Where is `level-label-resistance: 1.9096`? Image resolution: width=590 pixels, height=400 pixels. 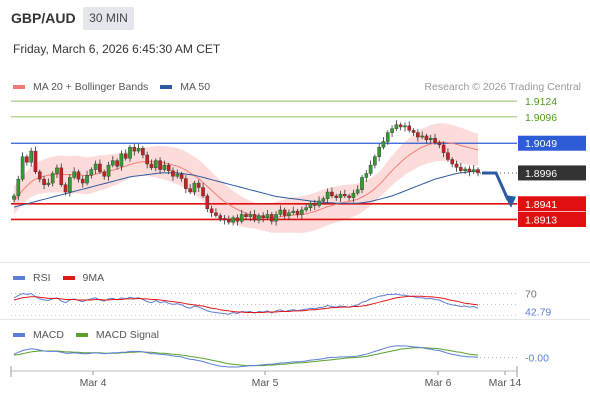 level-label-resistance: 1.9096 is located at coordinates (541, 118).